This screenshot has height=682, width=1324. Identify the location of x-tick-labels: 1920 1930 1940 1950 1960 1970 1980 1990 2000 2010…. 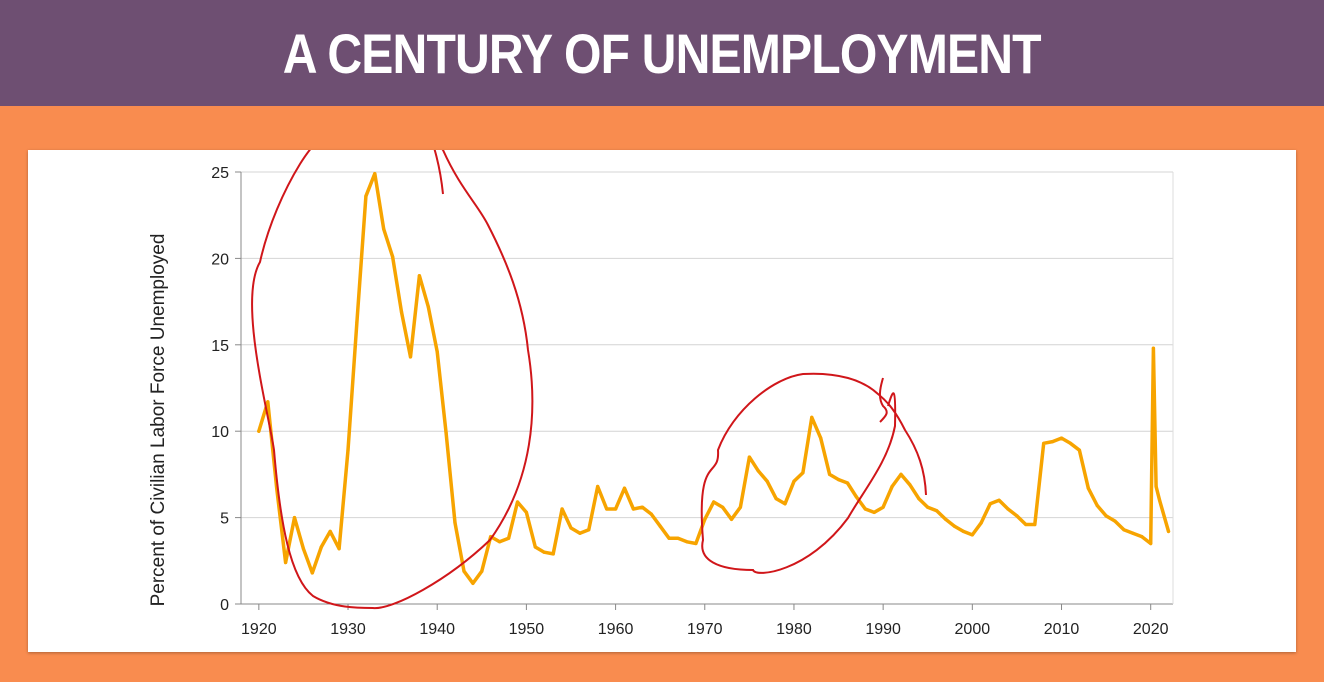
(705, 629).